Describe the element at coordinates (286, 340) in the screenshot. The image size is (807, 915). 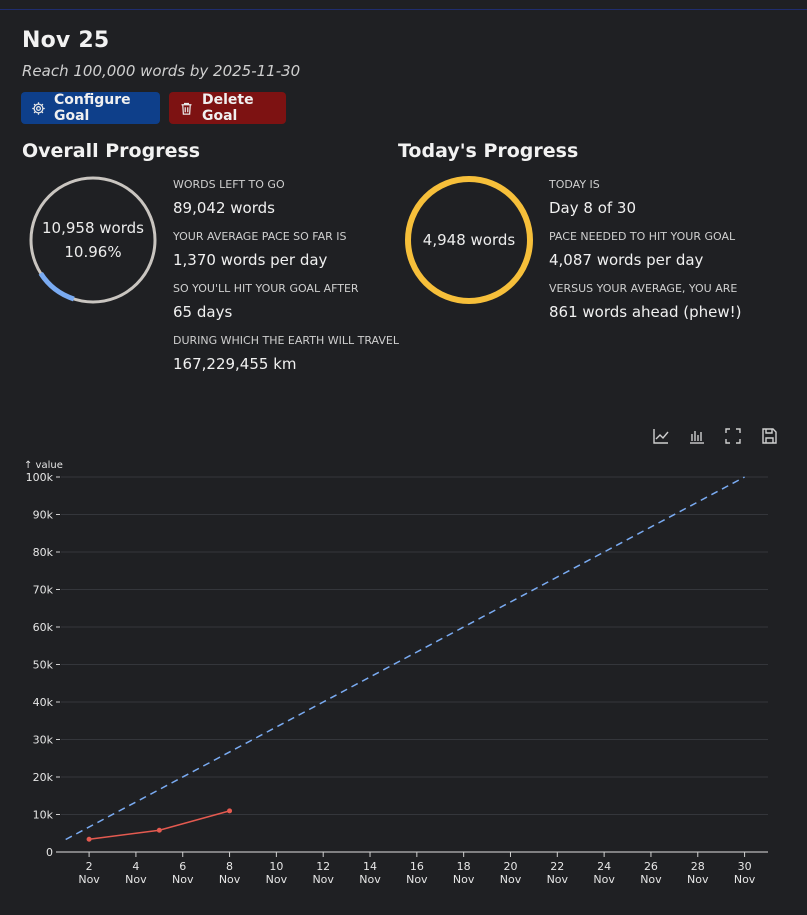
I see `stat-label: DURING WHICH THE EARTH WILL TRAVEL` at that location.